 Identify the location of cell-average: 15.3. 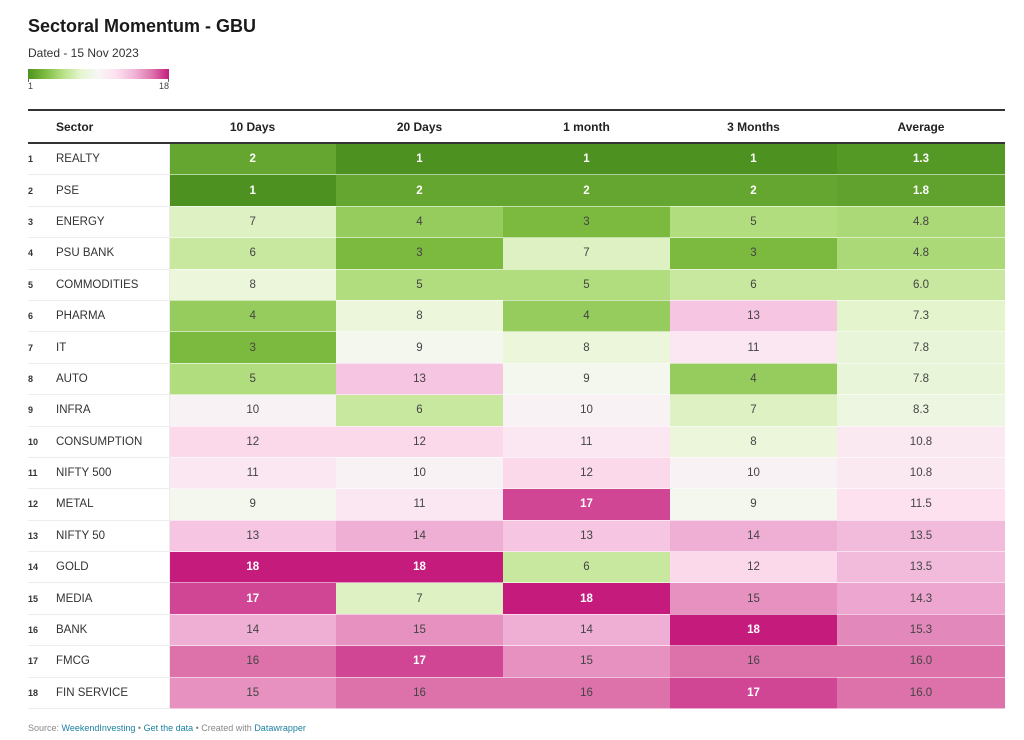
(921, 630).